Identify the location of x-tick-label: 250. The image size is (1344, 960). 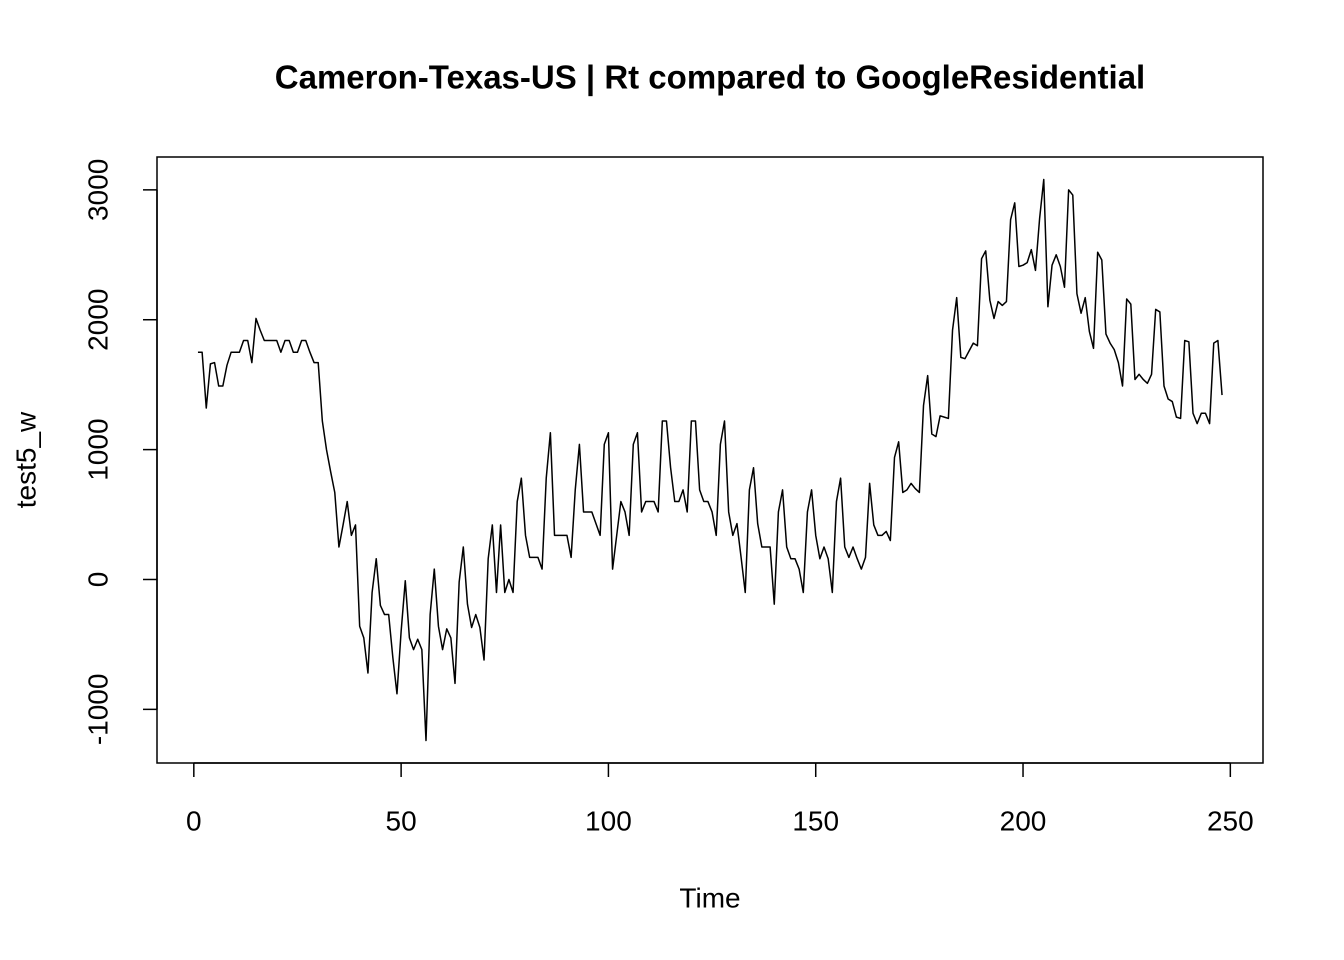
(1230, 820).